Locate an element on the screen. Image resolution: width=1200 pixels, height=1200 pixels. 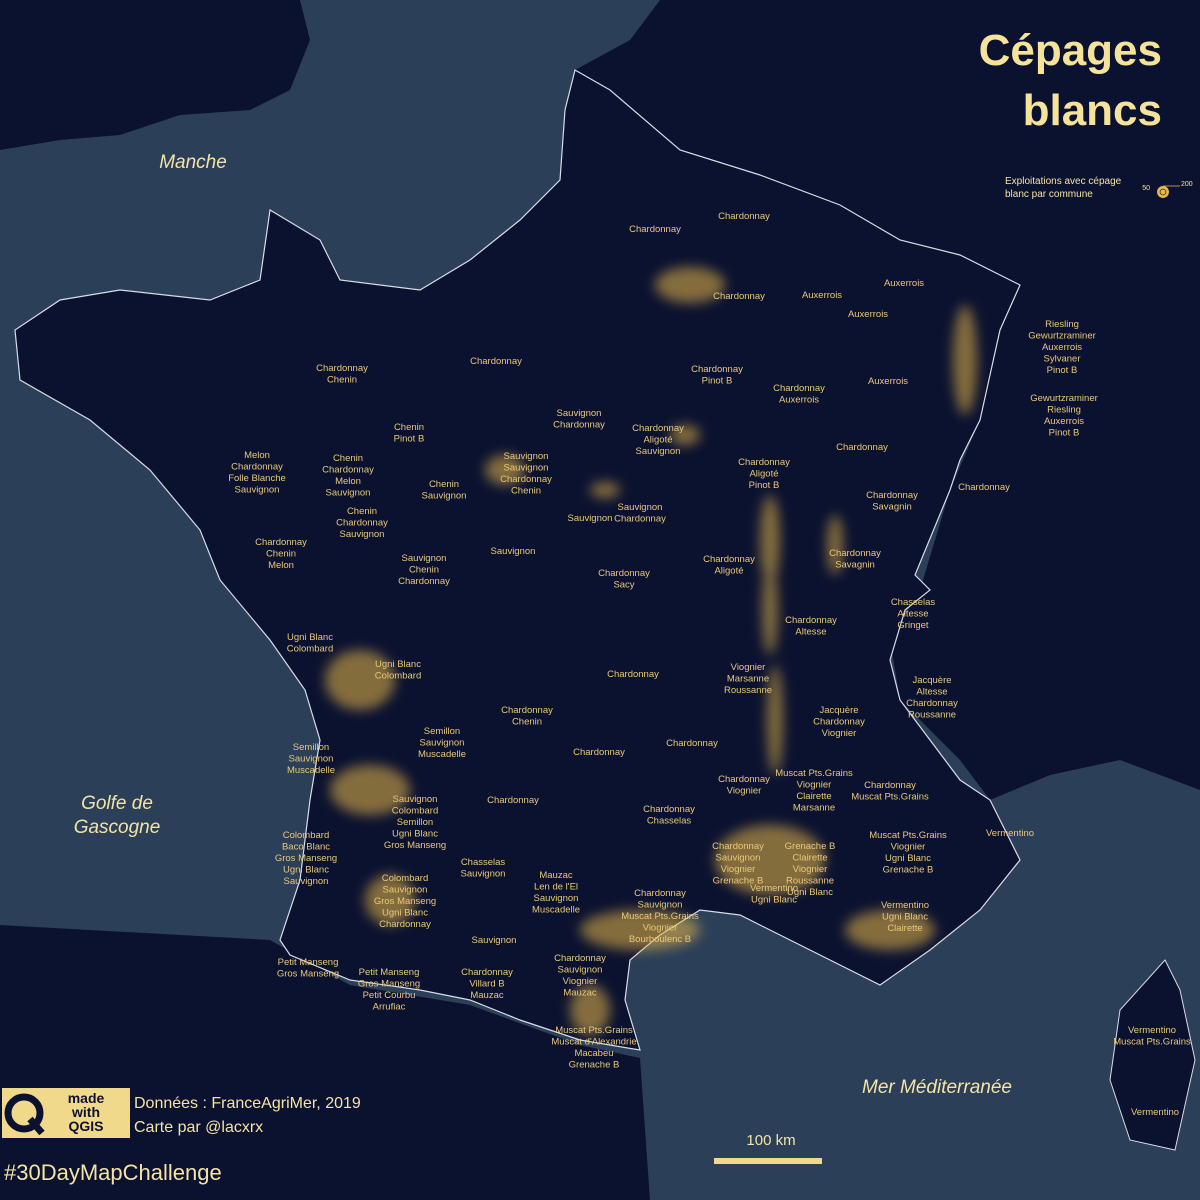
source: Données : FranceAgriMer, 2019 is located at coordinates (247, 1103).